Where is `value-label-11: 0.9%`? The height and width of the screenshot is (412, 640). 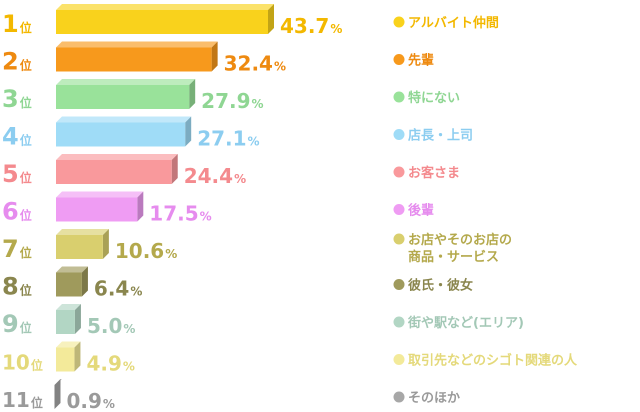
value-label-11: 0.9% is located at coordinates (90, 400).